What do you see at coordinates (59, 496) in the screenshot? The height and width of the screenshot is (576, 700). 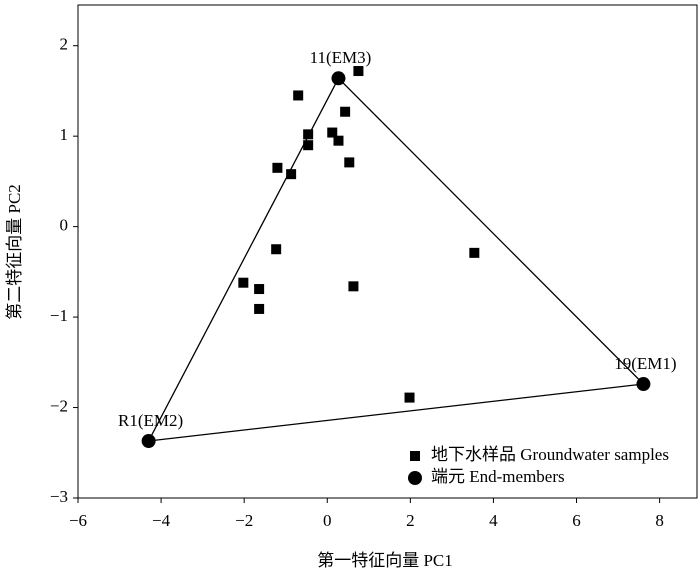 I see `y-tick-label: −3` at bounding box center [59, 496].